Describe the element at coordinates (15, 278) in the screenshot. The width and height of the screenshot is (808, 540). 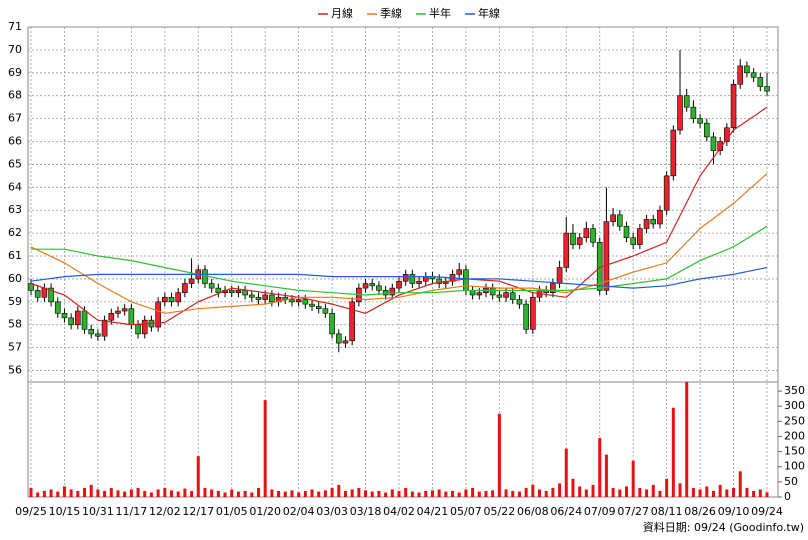
I see `y-tick-label: 60` at that location.